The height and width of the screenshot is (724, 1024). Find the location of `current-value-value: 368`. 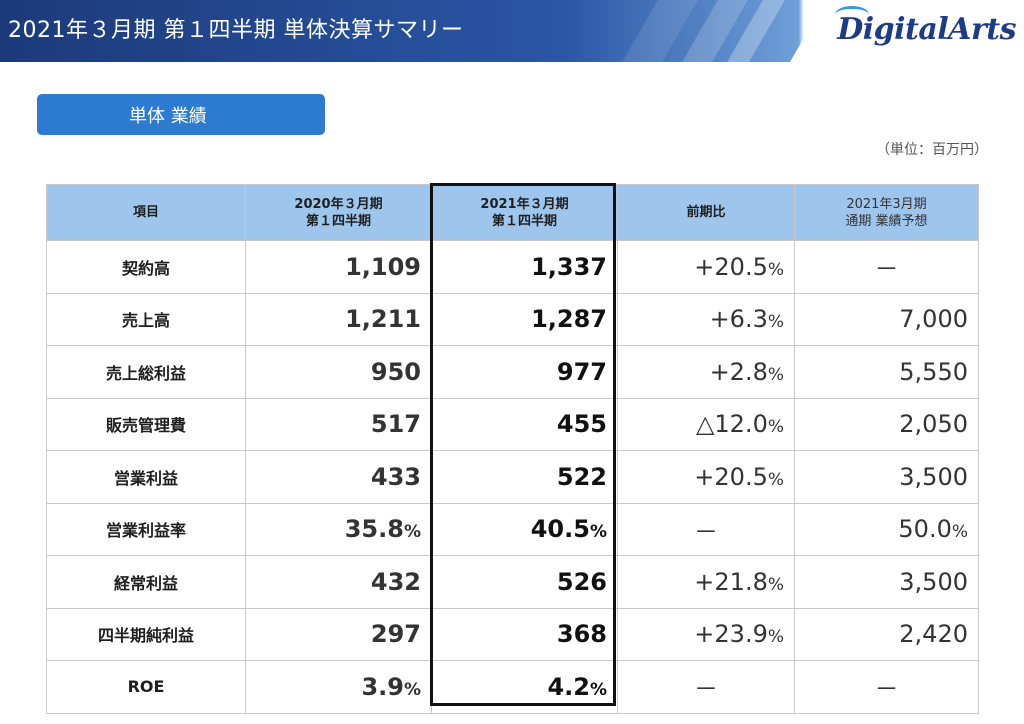

current-value-value: 368 is located at coordinates (581, 634).